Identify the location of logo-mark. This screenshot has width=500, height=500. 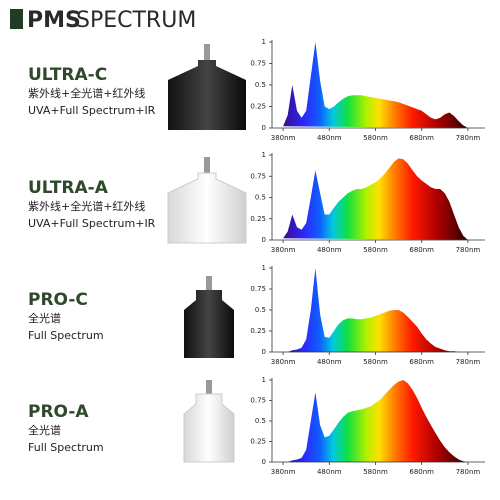
(16, 19).